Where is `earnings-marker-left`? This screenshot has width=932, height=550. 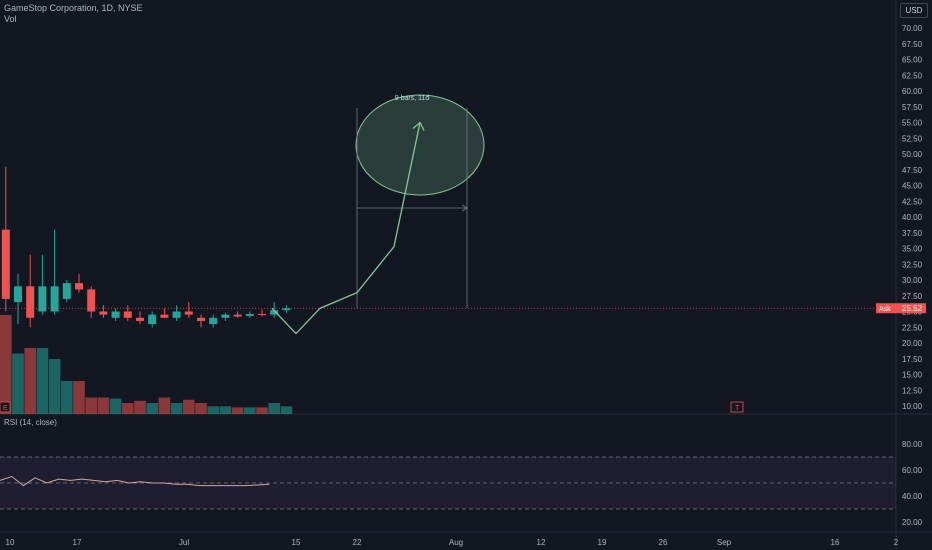 earnings-marker-left is located at coordinates (5, 407).